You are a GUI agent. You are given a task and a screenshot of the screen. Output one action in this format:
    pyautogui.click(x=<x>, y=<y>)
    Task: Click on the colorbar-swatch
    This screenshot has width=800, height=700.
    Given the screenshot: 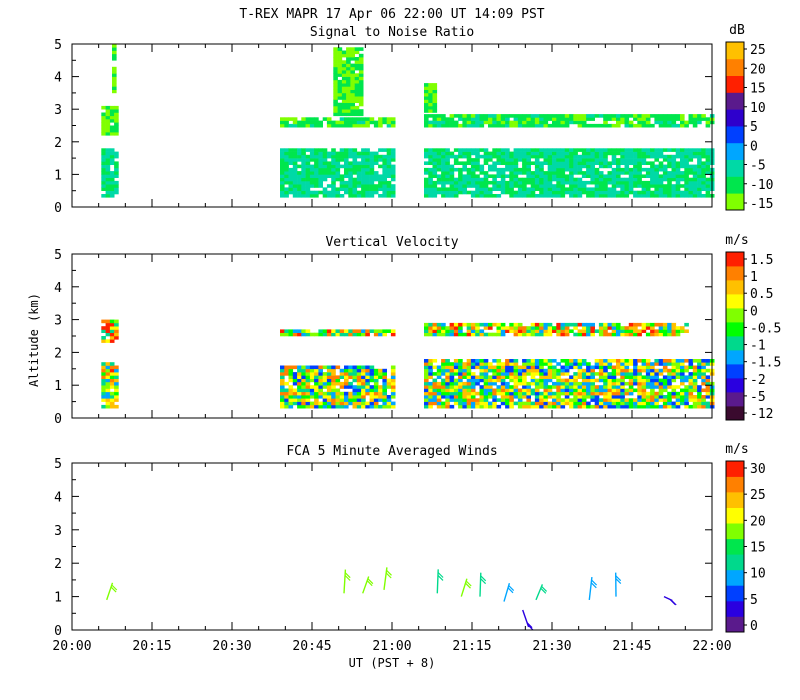 What is the action you would take?
    pyautogui.click(x=735, y=51)
    